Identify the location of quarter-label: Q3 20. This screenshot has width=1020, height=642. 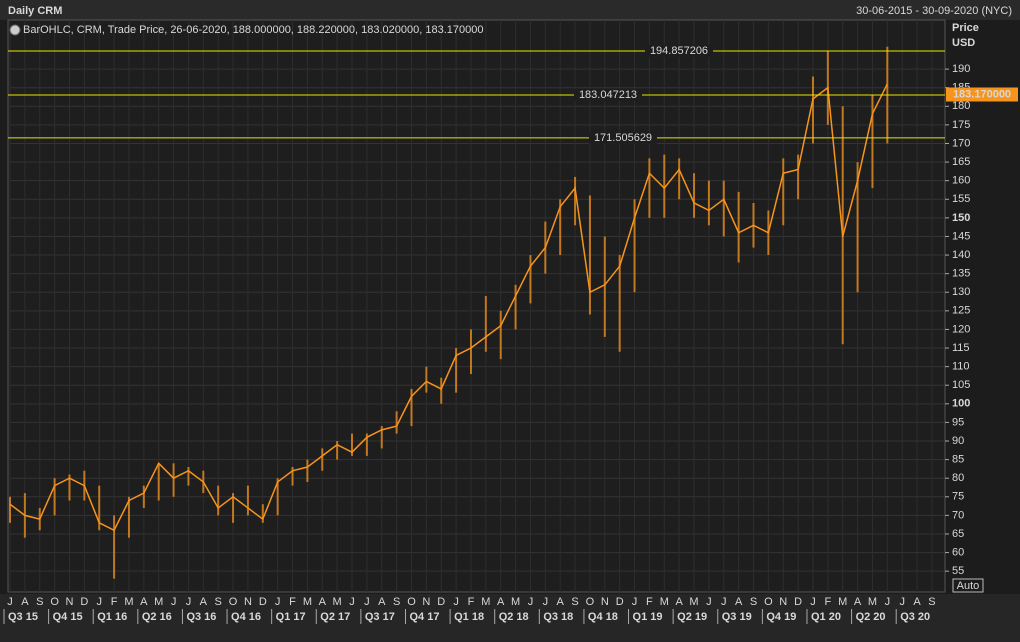
(915, 617).